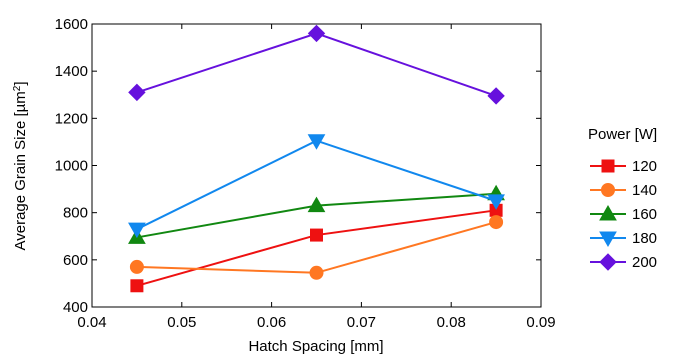 This screenshot has width=681, height=361. I want to click on x-axis-label: Hatch Spacing [mm], so click(315, 346).